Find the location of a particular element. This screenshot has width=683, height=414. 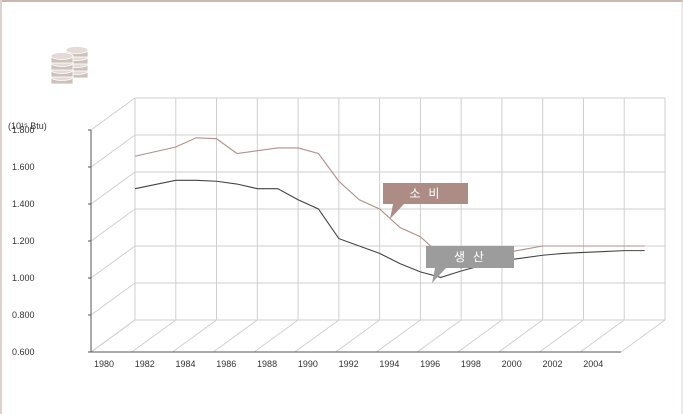

y-tick-label: 1.200 is located at coordinates (23, 241).